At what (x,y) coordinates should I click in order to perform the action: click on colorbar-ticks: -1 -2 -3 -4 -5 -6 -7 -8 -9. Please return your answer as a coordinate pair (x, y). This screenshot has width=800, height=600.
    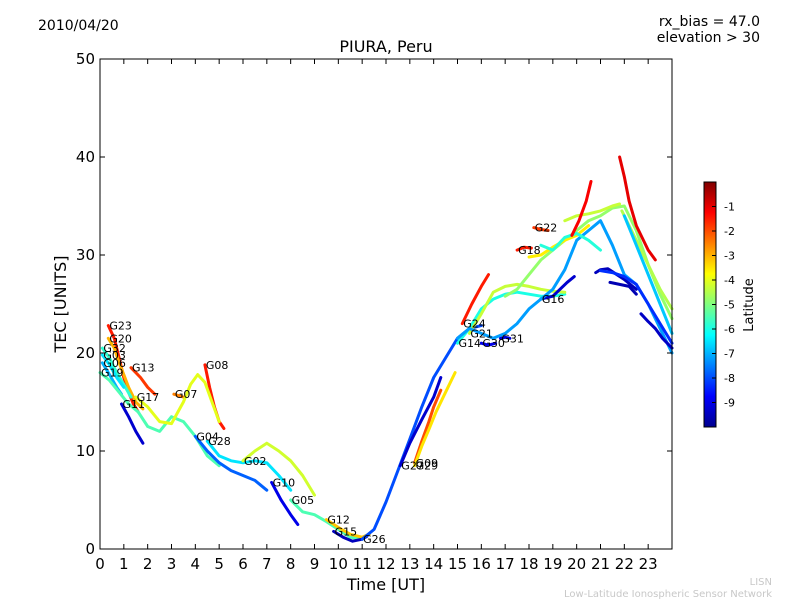
    Looking at the image, I should click on (723, 305).